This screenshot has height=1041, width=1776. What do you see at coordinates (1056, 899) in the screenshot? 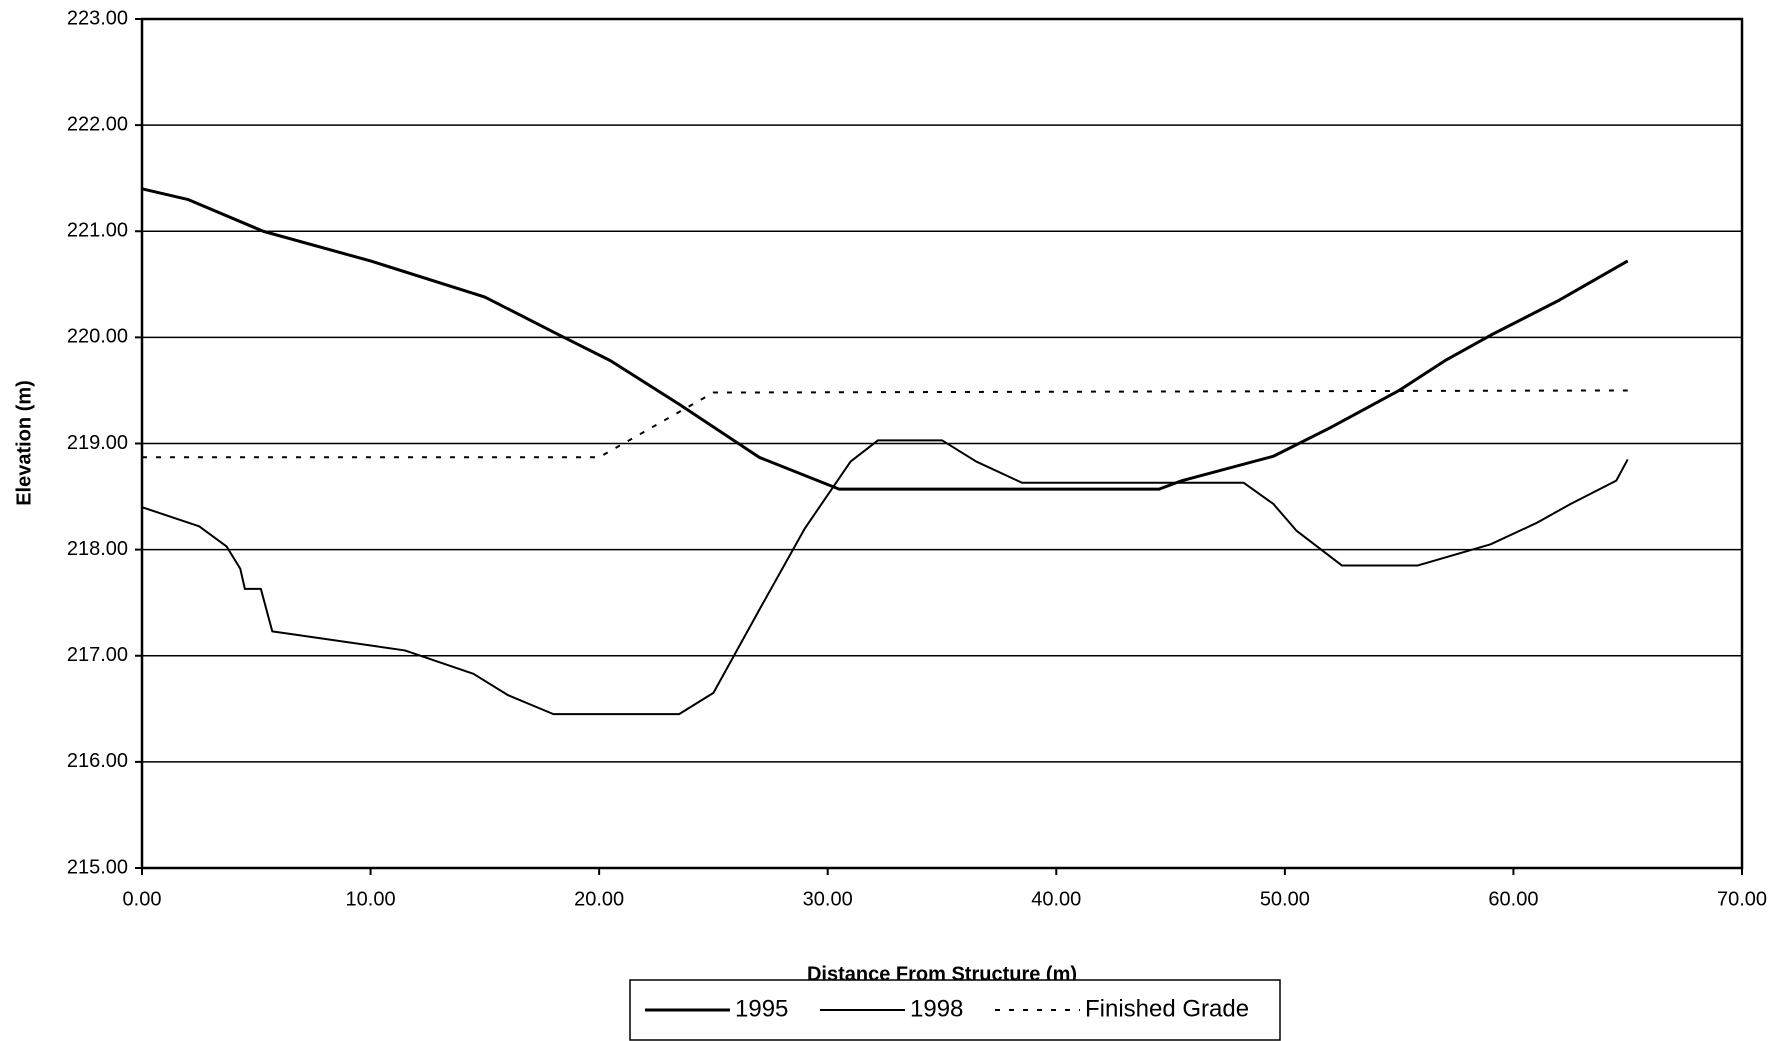
I see `x-tick-label: 40.00` at bounding box center [1056, 899].